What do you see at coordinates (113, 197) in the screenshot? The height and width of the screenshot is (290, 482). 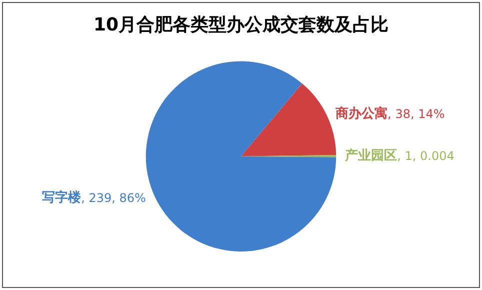 I see `data-label: , 239, 86%` at bounding box center [113, 197].